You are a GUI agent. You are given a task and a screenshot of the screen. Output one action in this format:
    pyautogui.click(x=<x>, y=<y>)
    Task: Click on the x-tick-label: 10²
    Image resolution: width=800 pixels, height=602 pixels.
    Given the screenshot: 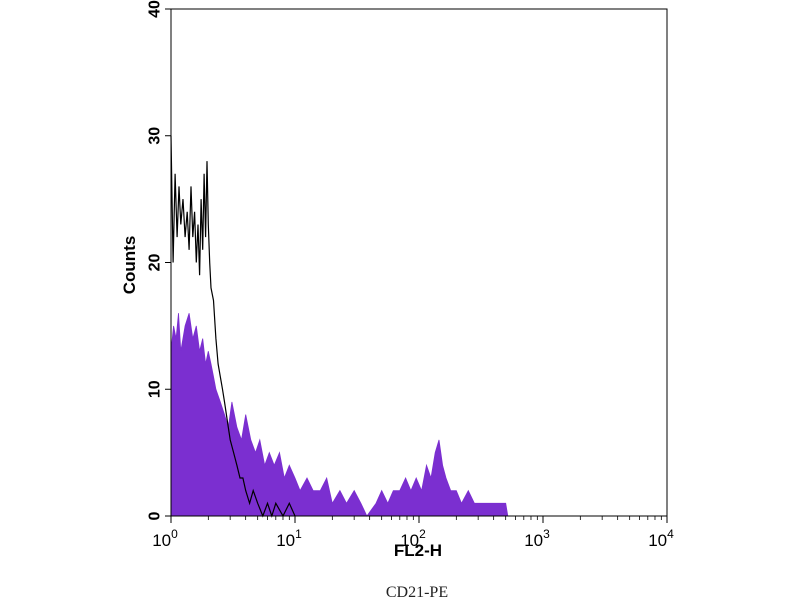 What is the action you would take?
    pyautogui.click(x=413, y=538)
    